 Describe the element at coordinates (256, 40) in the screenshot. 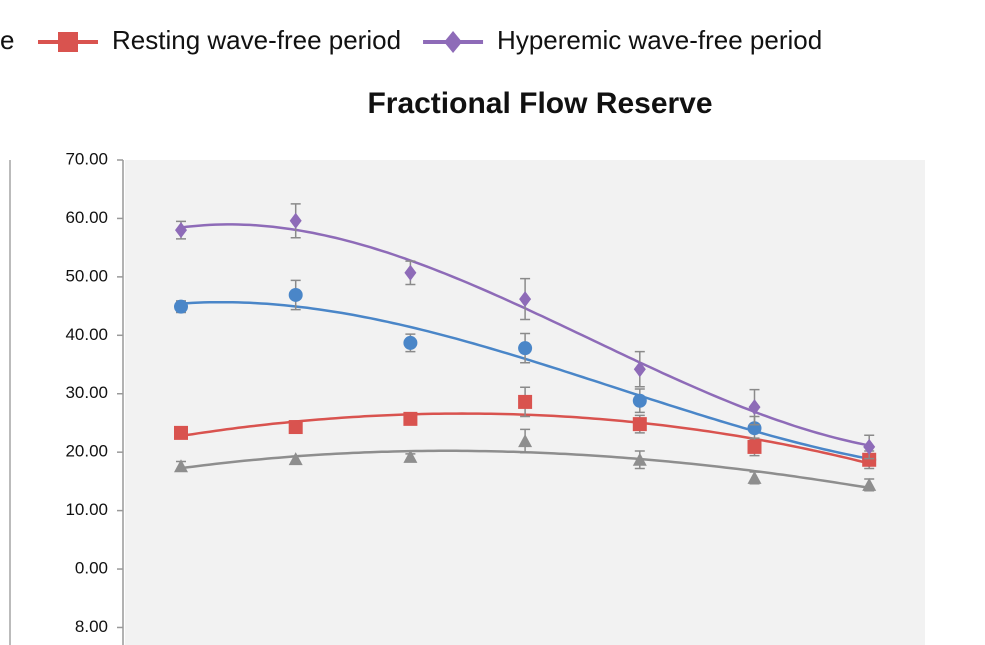

I see `legend-label: Resting wave-free period` at that location.